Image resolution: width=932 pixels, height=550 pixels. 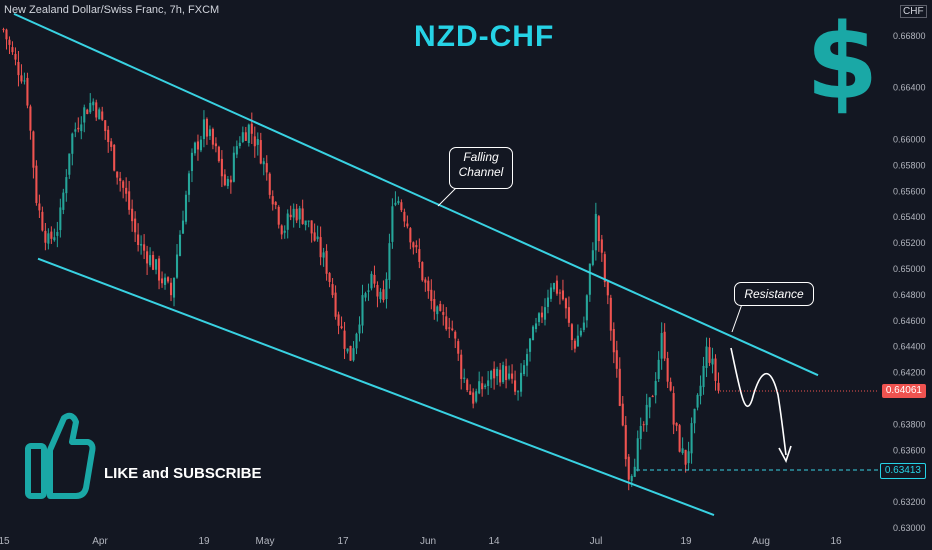 I want to click on x-tick-label: Jun, so click(x=428, y=541).